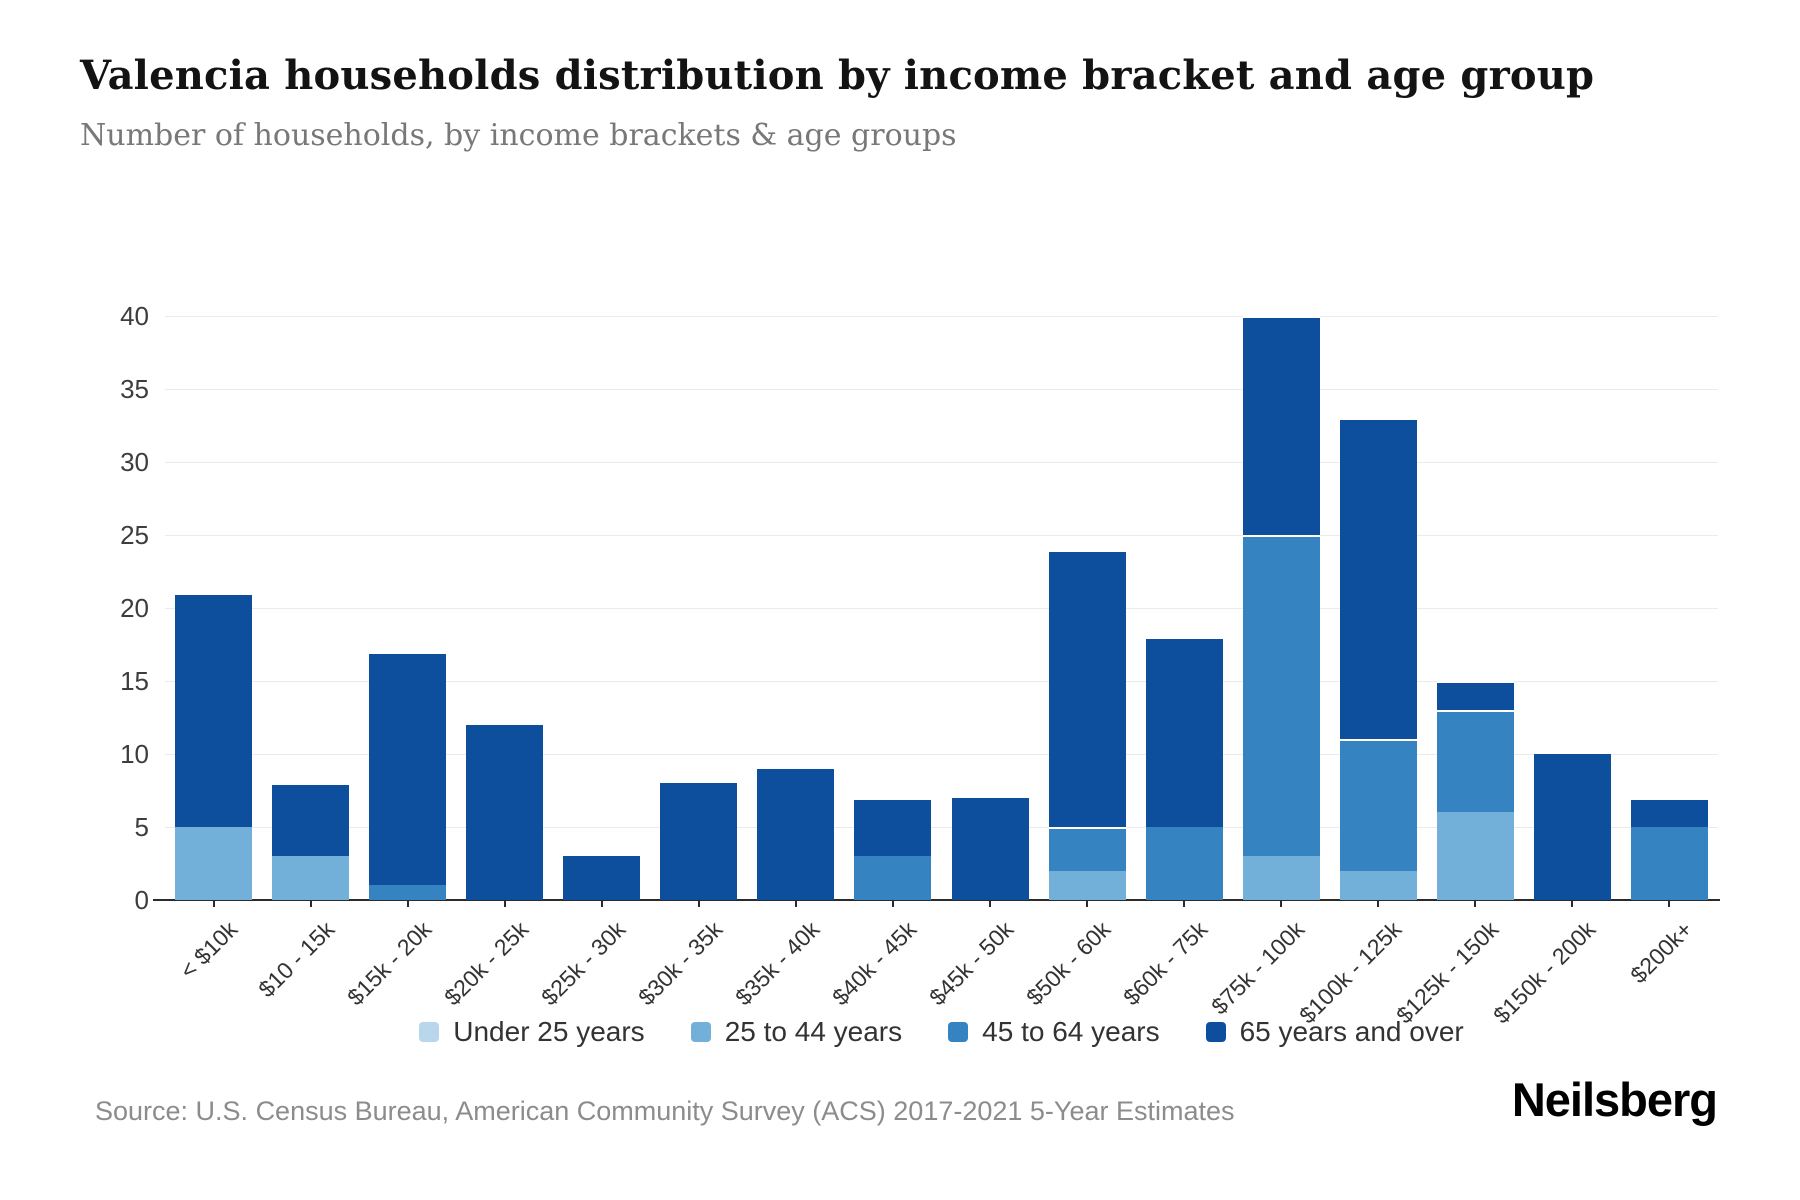  What do you see at coordinates (141, 900) in the screenshot?
I see `y-tick-label-0: 0` at bounding box center [141, 900].